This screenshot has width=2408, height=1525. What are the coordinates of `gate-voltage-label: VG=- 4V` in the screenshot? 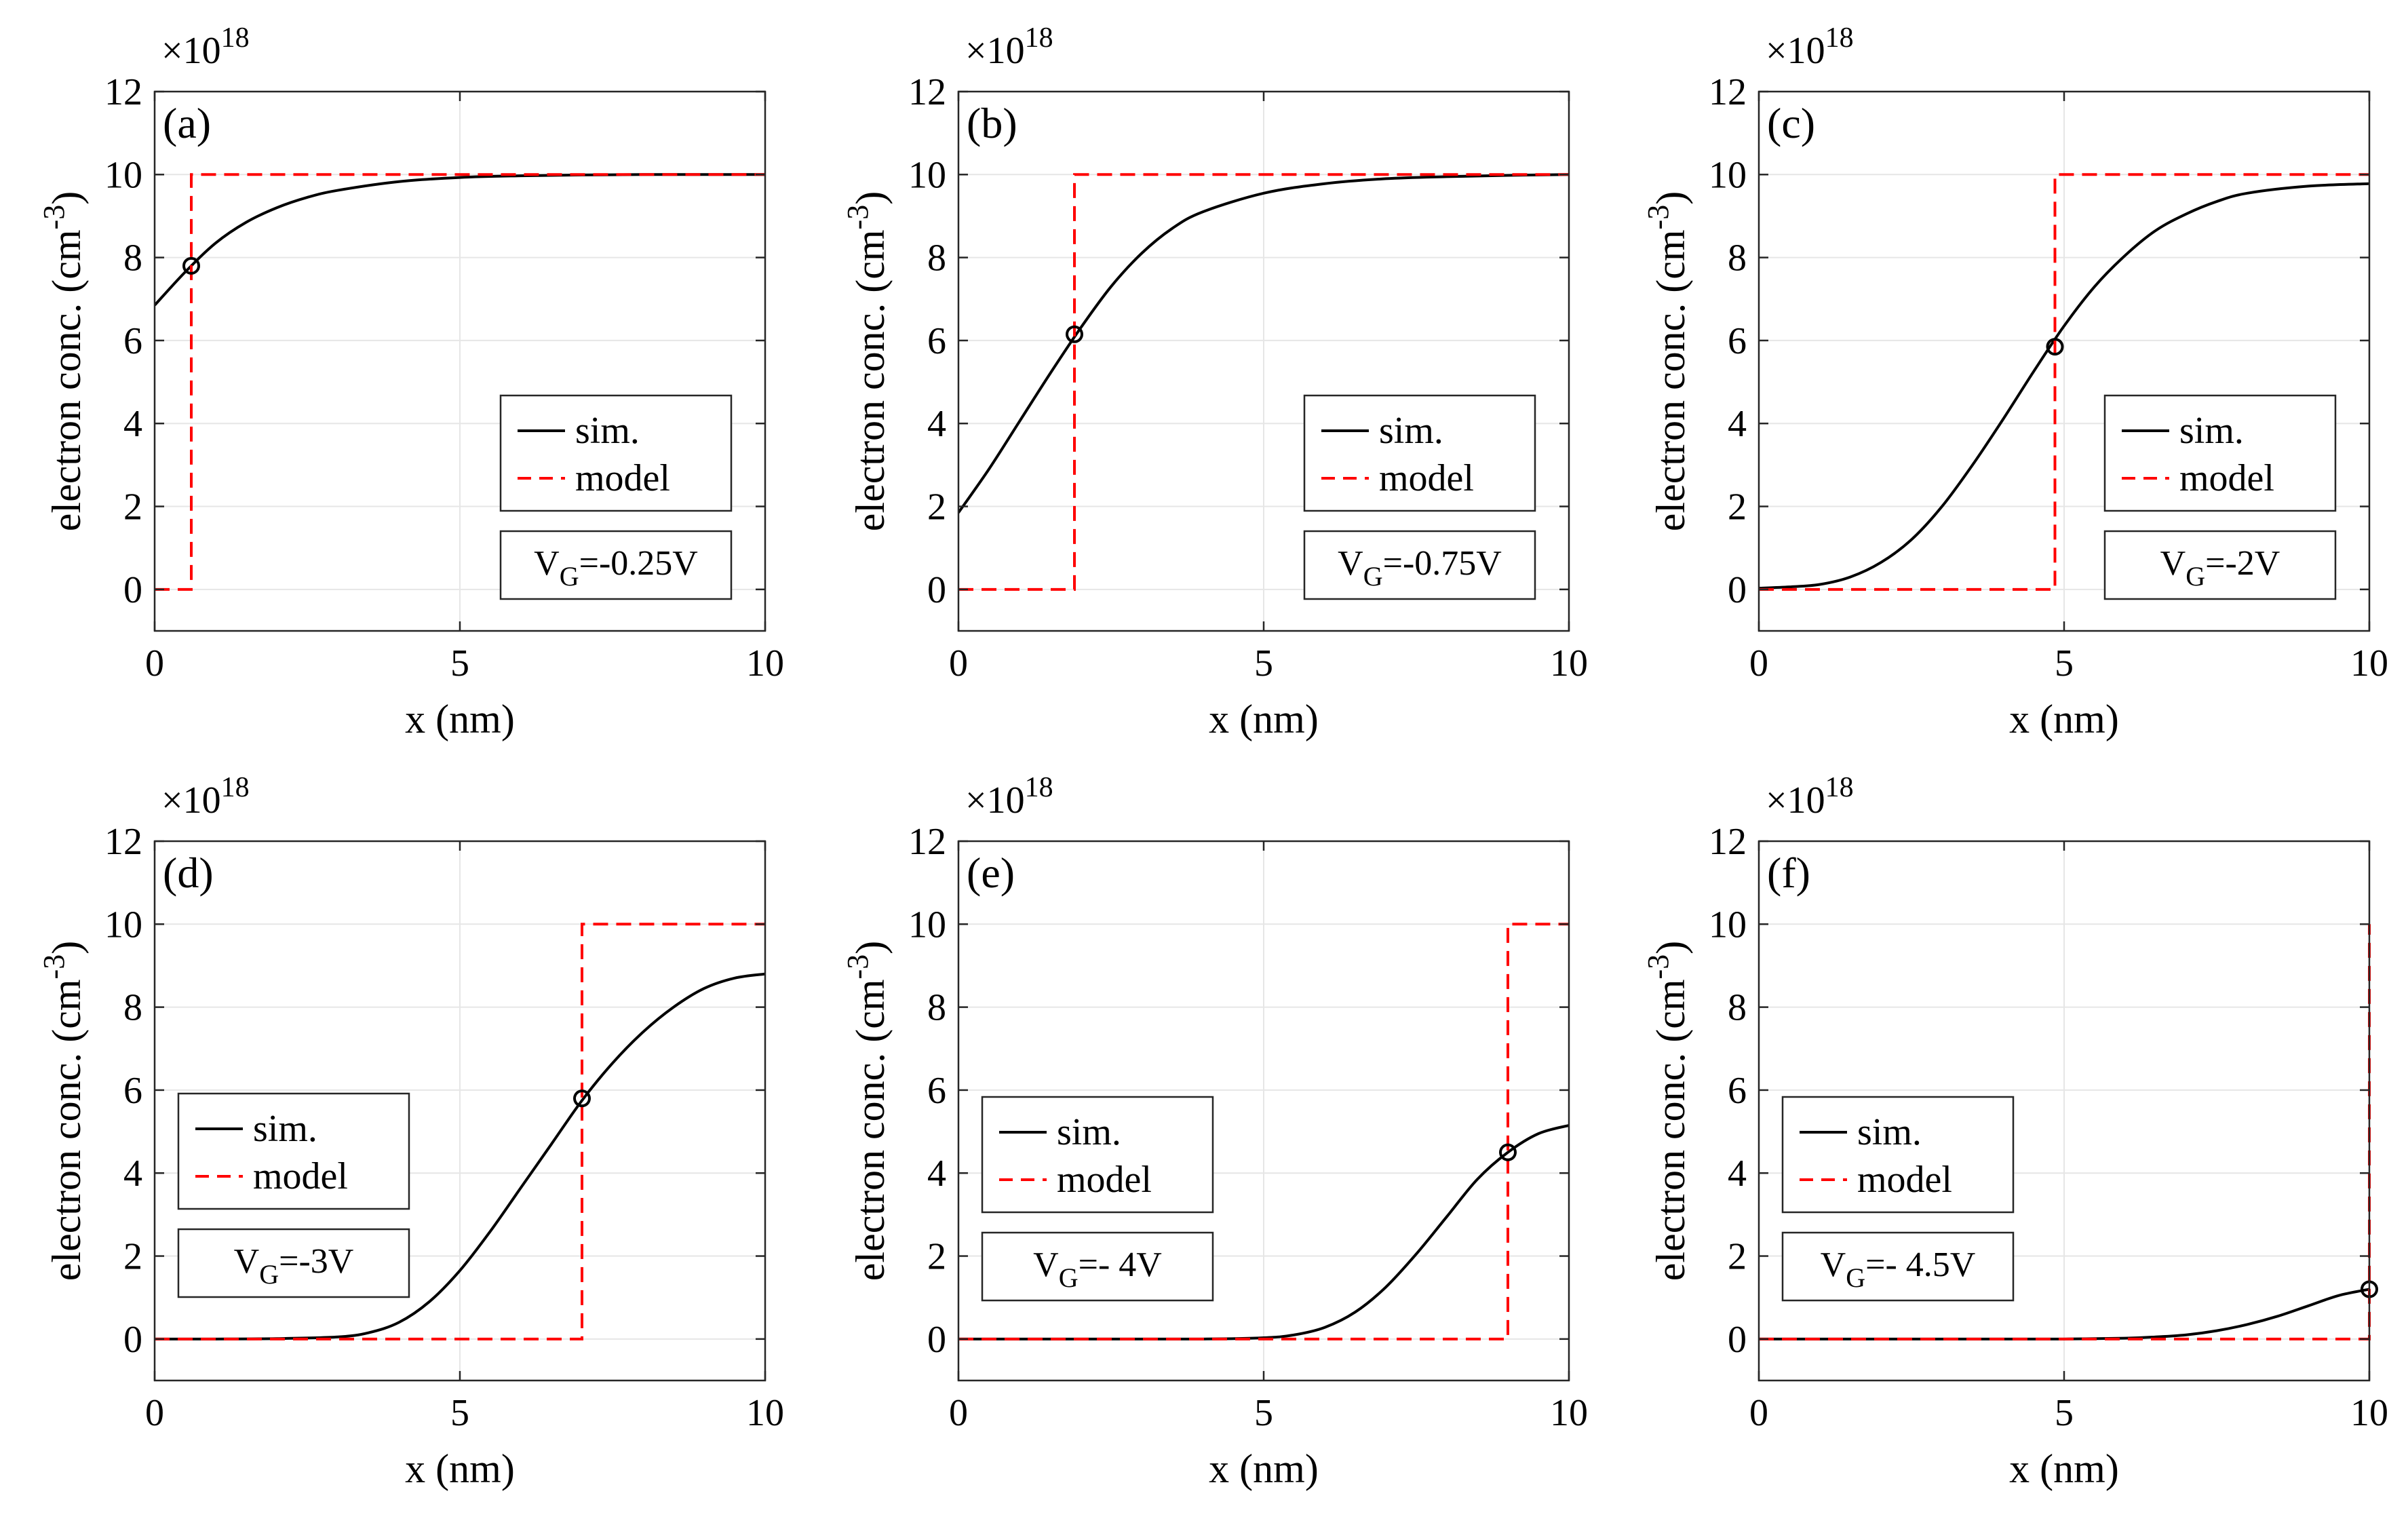 It's located at (1097, 1269).